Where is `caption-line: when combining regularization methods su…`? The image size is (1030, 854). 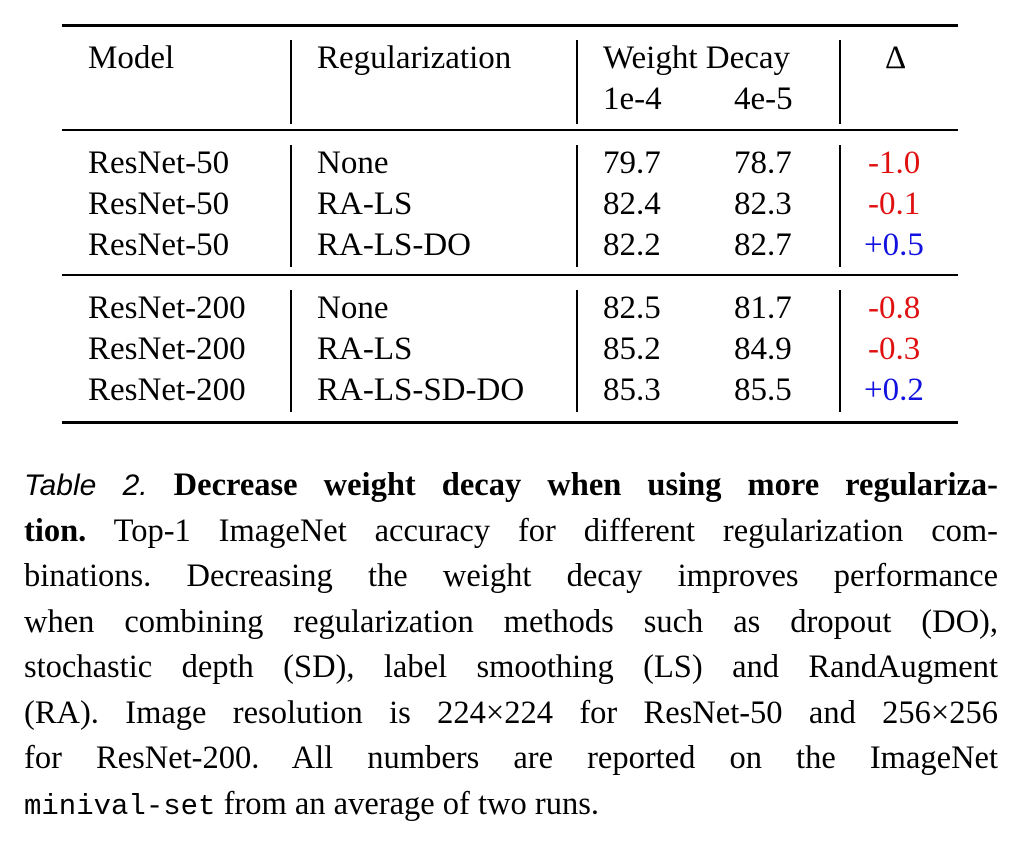 caption-line: when combining regularization methods su… is located at coordinates (511, 621).